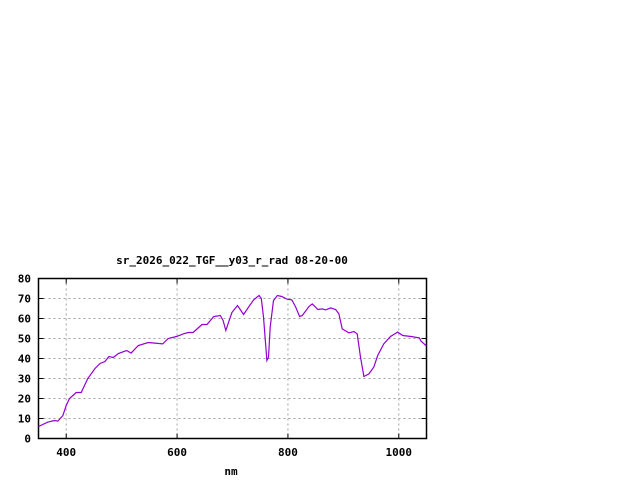  Describe the element at coordinates (24, 399) in the screenshot. I see `y-tick-label: 20` at that location.